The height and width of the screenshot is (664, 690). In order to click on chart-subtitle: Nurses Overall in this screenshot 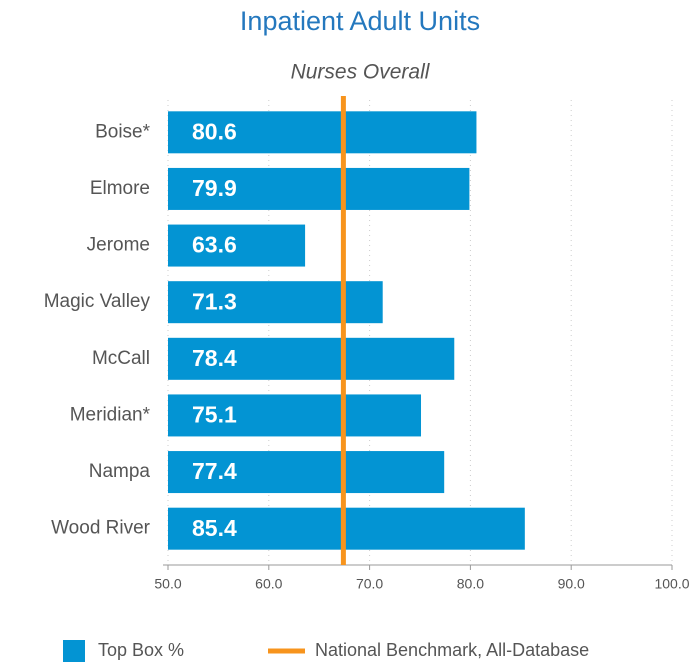, I will do `click(361, 72)`.